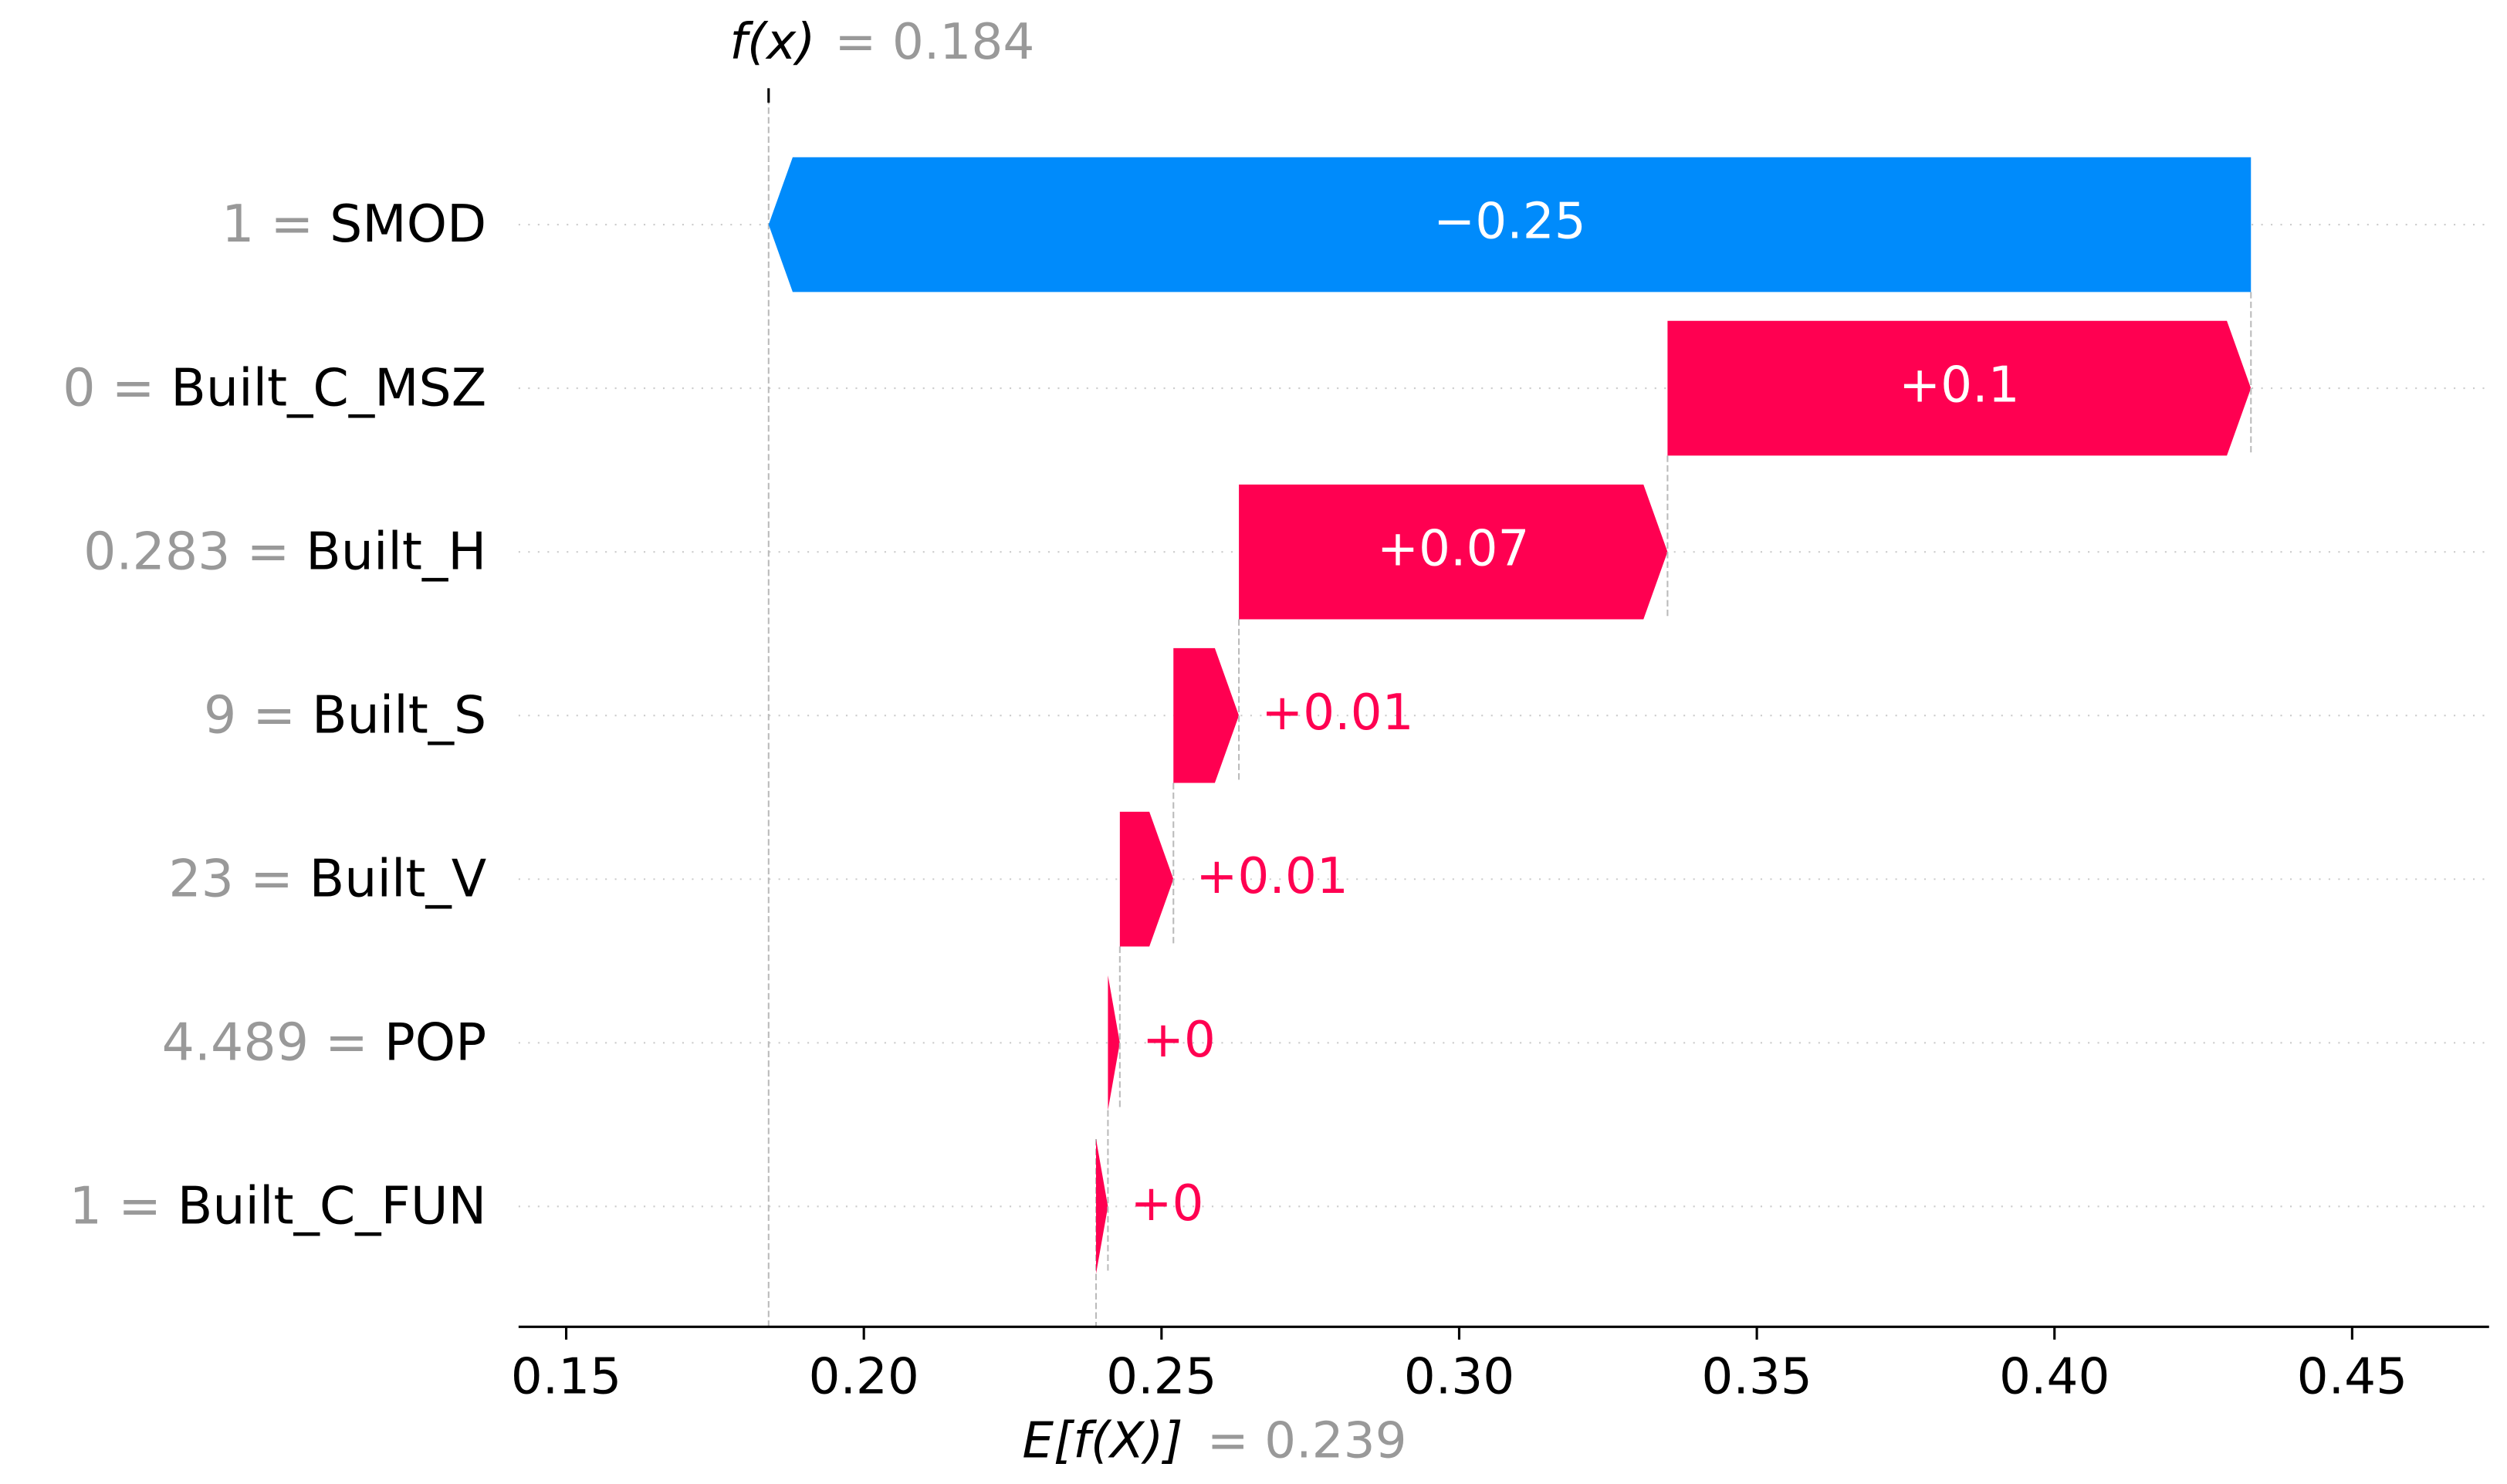 This screenshot has width=2507, height=1484. What do you see at coordinates (435, 1042) in the screenshot?
I see `feature-name: POP` at bounding box center [435, 1042].